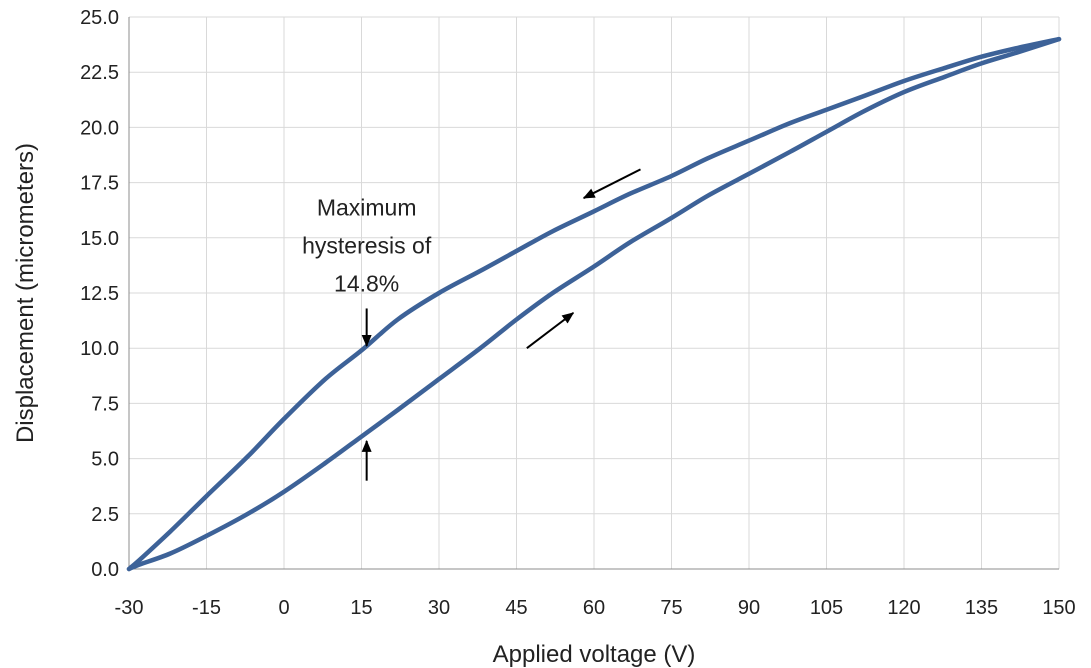 The image size is (1091, 668). Describe the element at coordinates (99, 73) in the screenshot. I see `y-tick-label: 22.5` at that location.